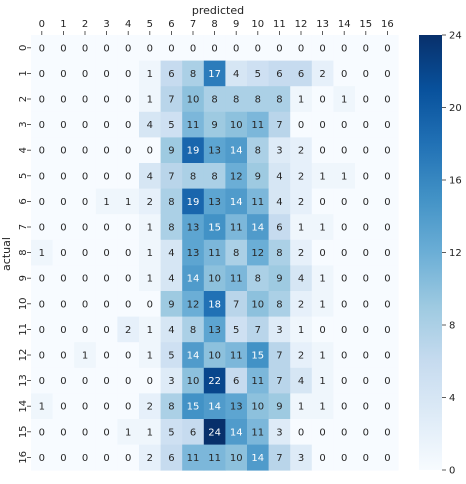  What do you see at coordinates (23, 303) in the screenshot?
I see `y-tick-label: 10` at bounding box center [23, 303].